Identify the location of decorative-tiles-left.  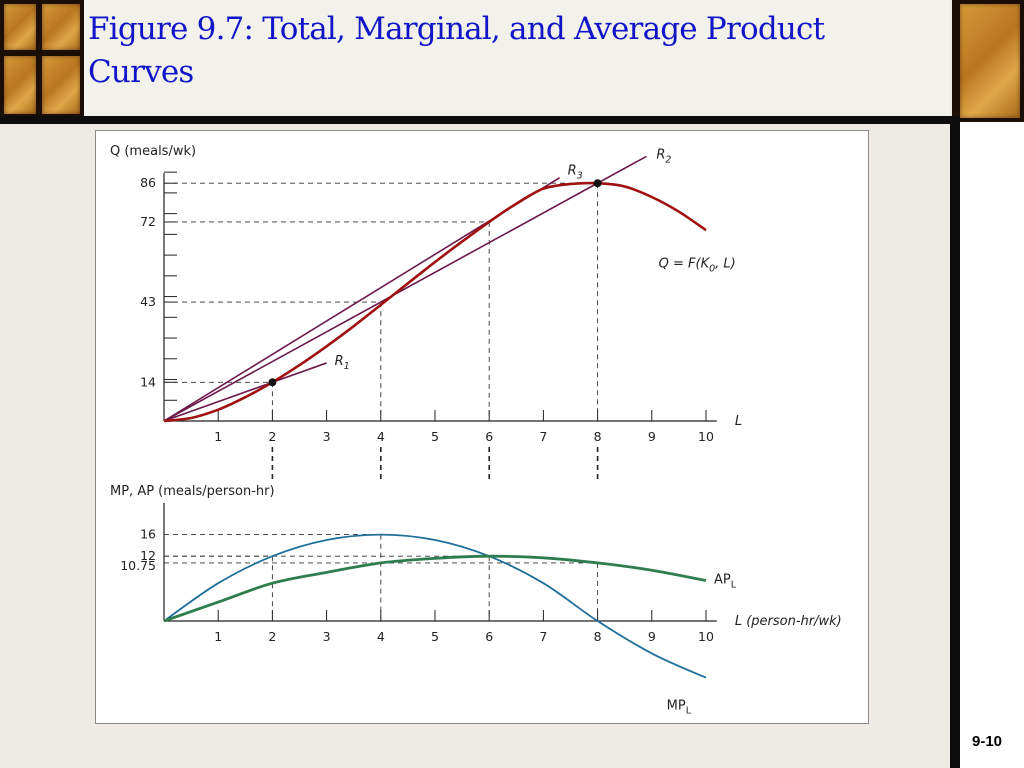
(42, 59).